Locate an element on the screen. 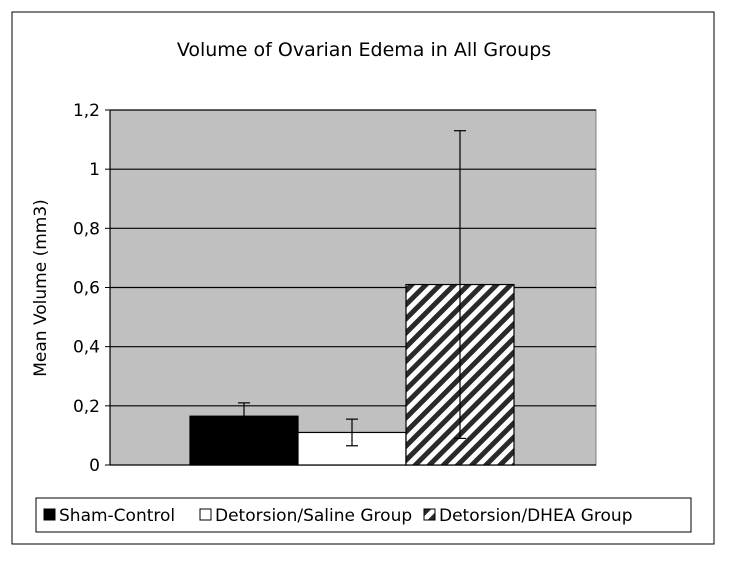 This screenshot has height=562, width=730. y-tick-label: 0,4 is located at coordinates (86, 348).